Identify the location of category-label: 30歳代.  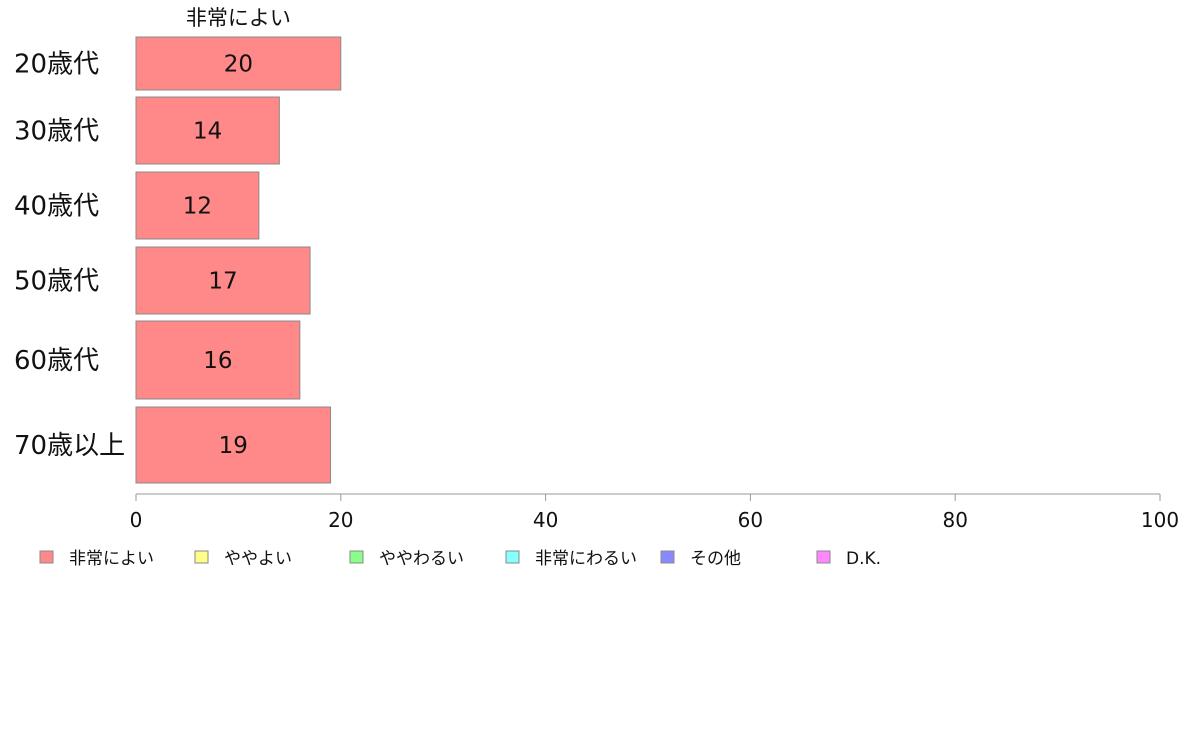
(56, 132).